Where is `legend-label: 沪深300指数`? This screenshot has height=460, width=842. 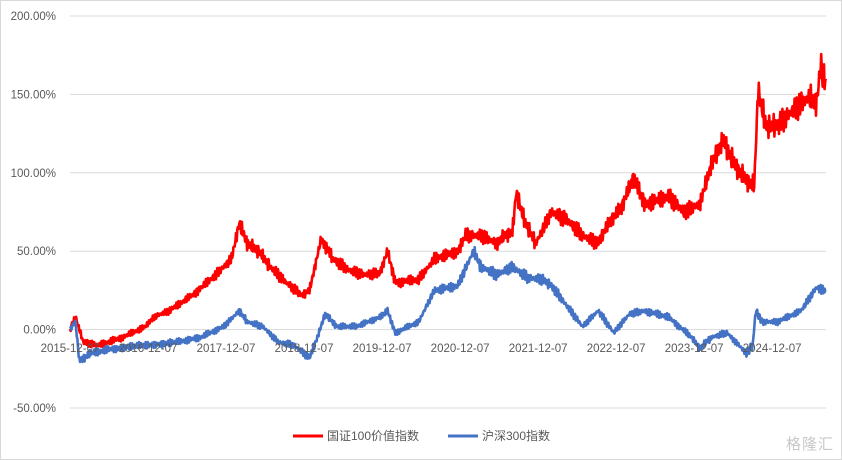 legend-label: 沪深300指数 is located at coordinates (516, 435).